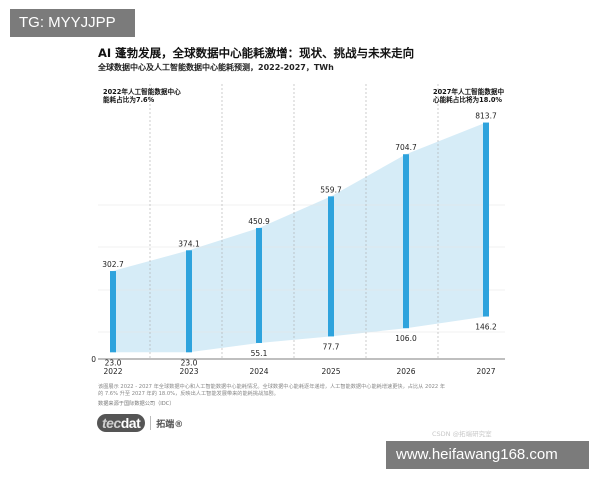  Describe the element at coordinates (487, 455) in the screenshot. I see `watermark-tag-bottom: www.heifawang168.com` at that location.